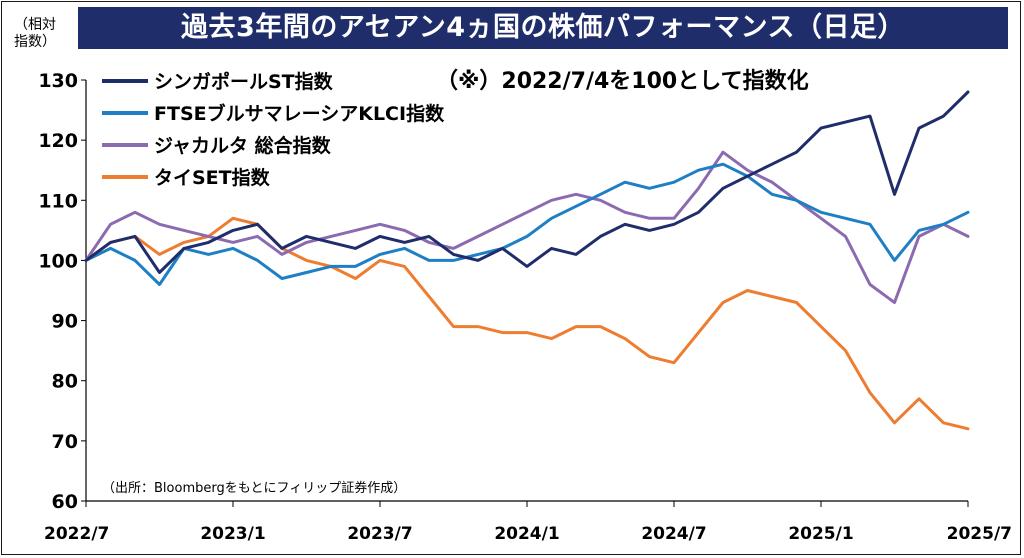 This screenshot has height=558, width=1024. I want to click on legend-label-1: FTSEブルサマレーシアKLCI指数, so click(299, 113).